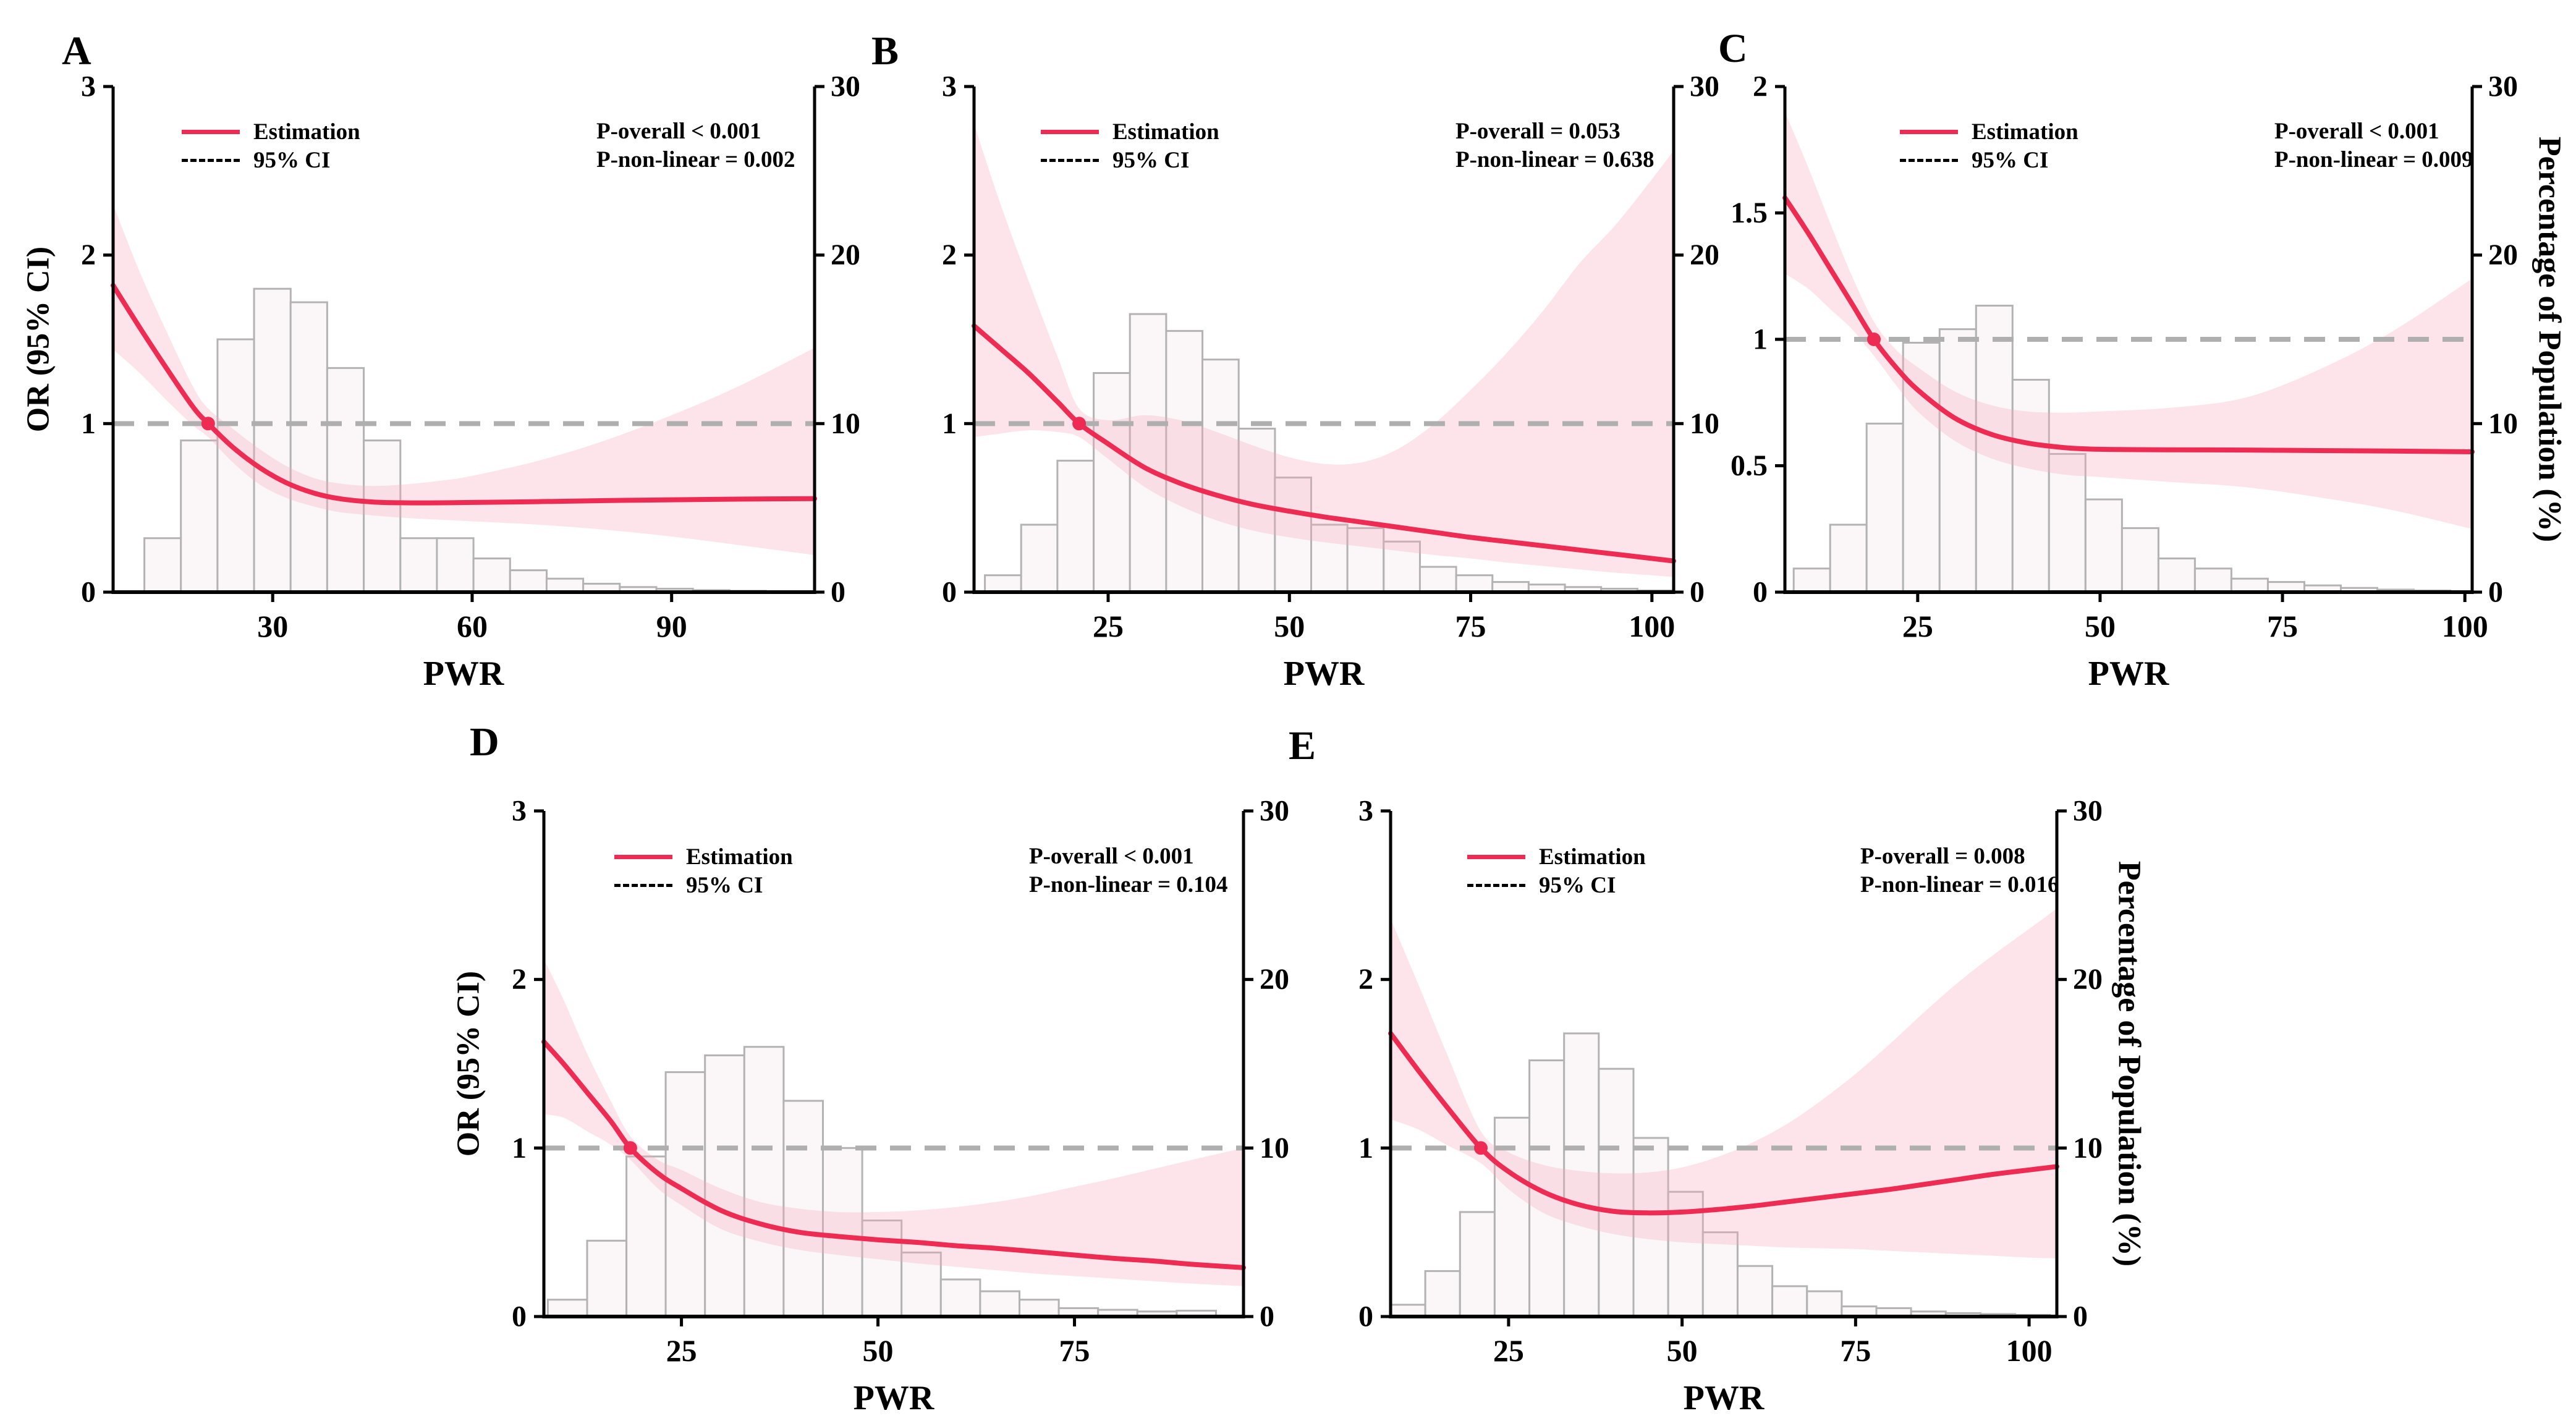 The width and height of the screenshot is (2576, 1421). What do you see at coordinates (1302, 745) in the screenshot?
I see `panel-letter: E` at bounding box center [1302, 745].